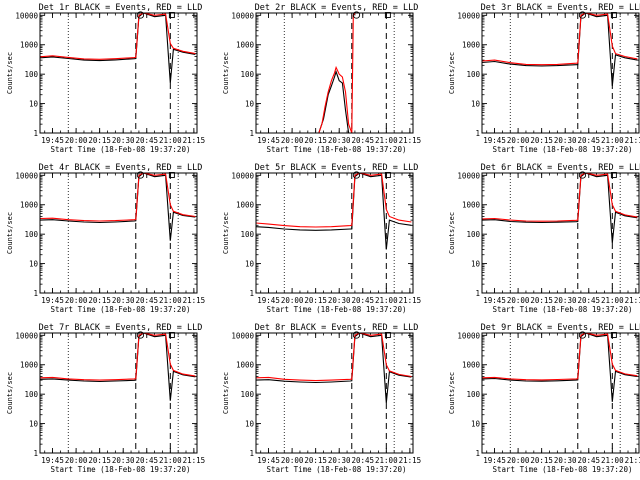 The image size is (640, 480). What do you see at coordinates (337, 8) in the screenshot?
I see `panel-title: Det 2r BLACK = Events, RED = LLD` at bounding box center [337, 8].